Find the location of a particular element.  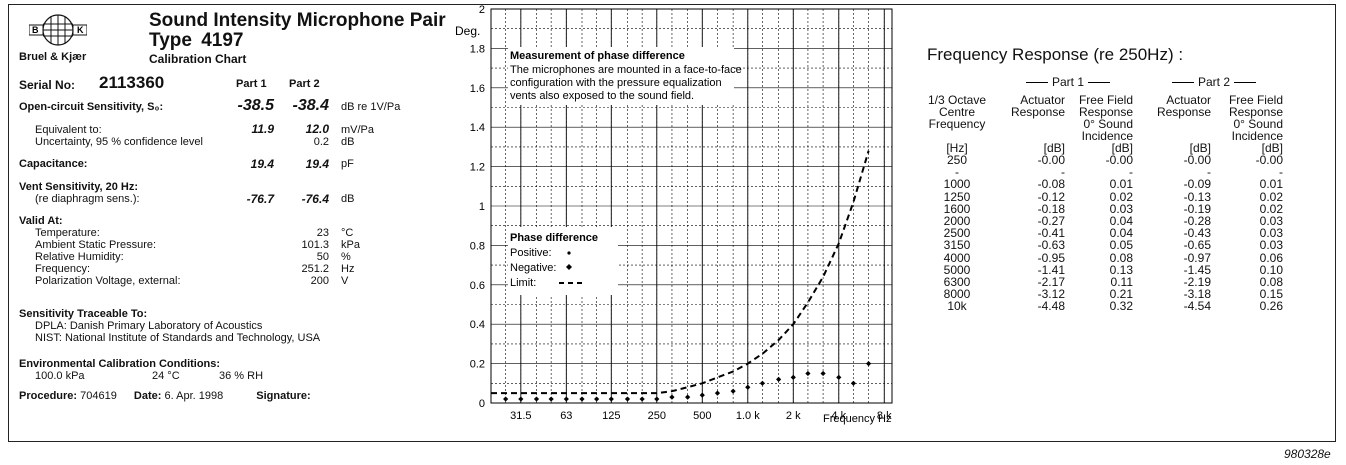

freq-cell: -0.18 is located at coordinates (1051, 208).